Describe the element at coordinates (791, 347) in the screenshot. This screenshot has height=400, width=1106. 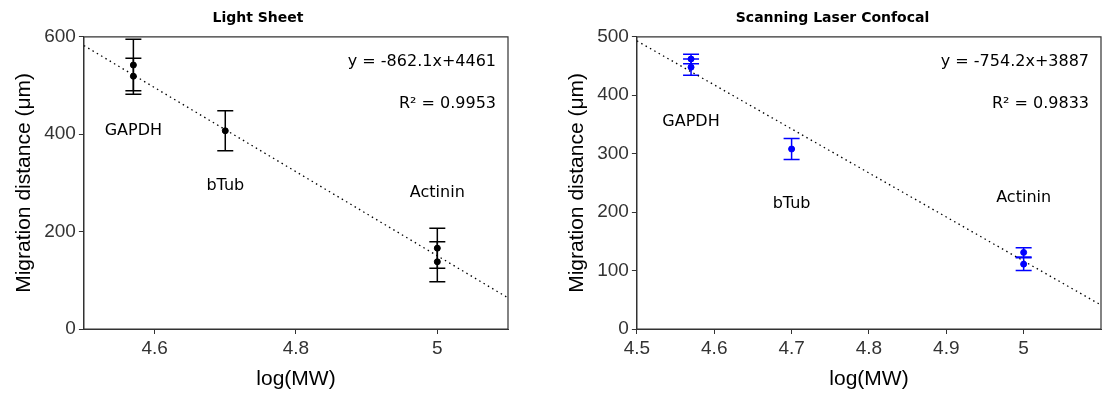
I see `x-tick-label: 4.7` at that location.